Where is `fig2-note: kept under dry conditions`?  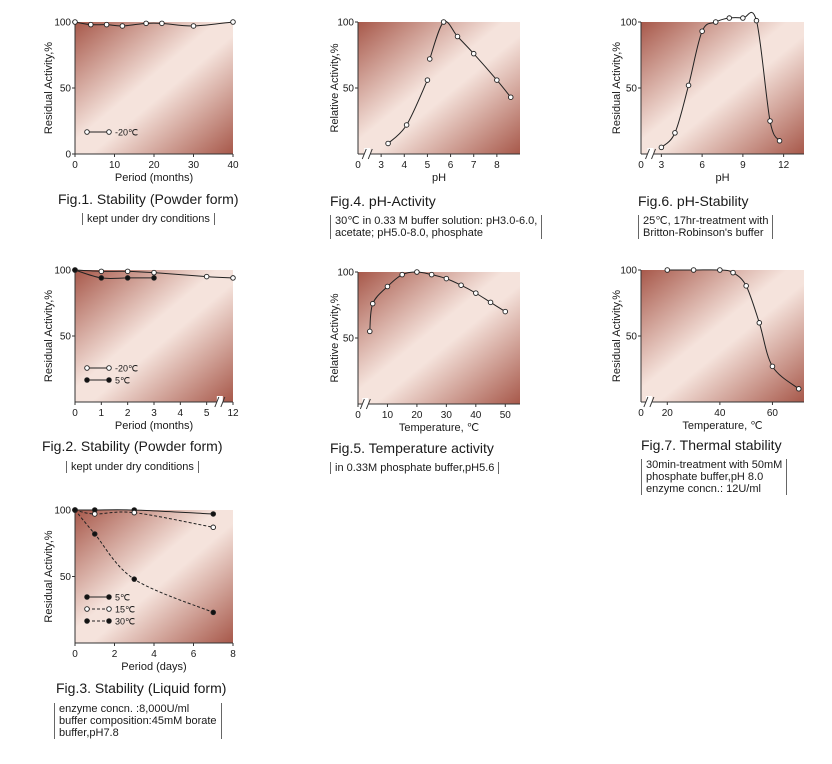
fig2-note: kept under dry conditions is located at coordinates (132, 467).